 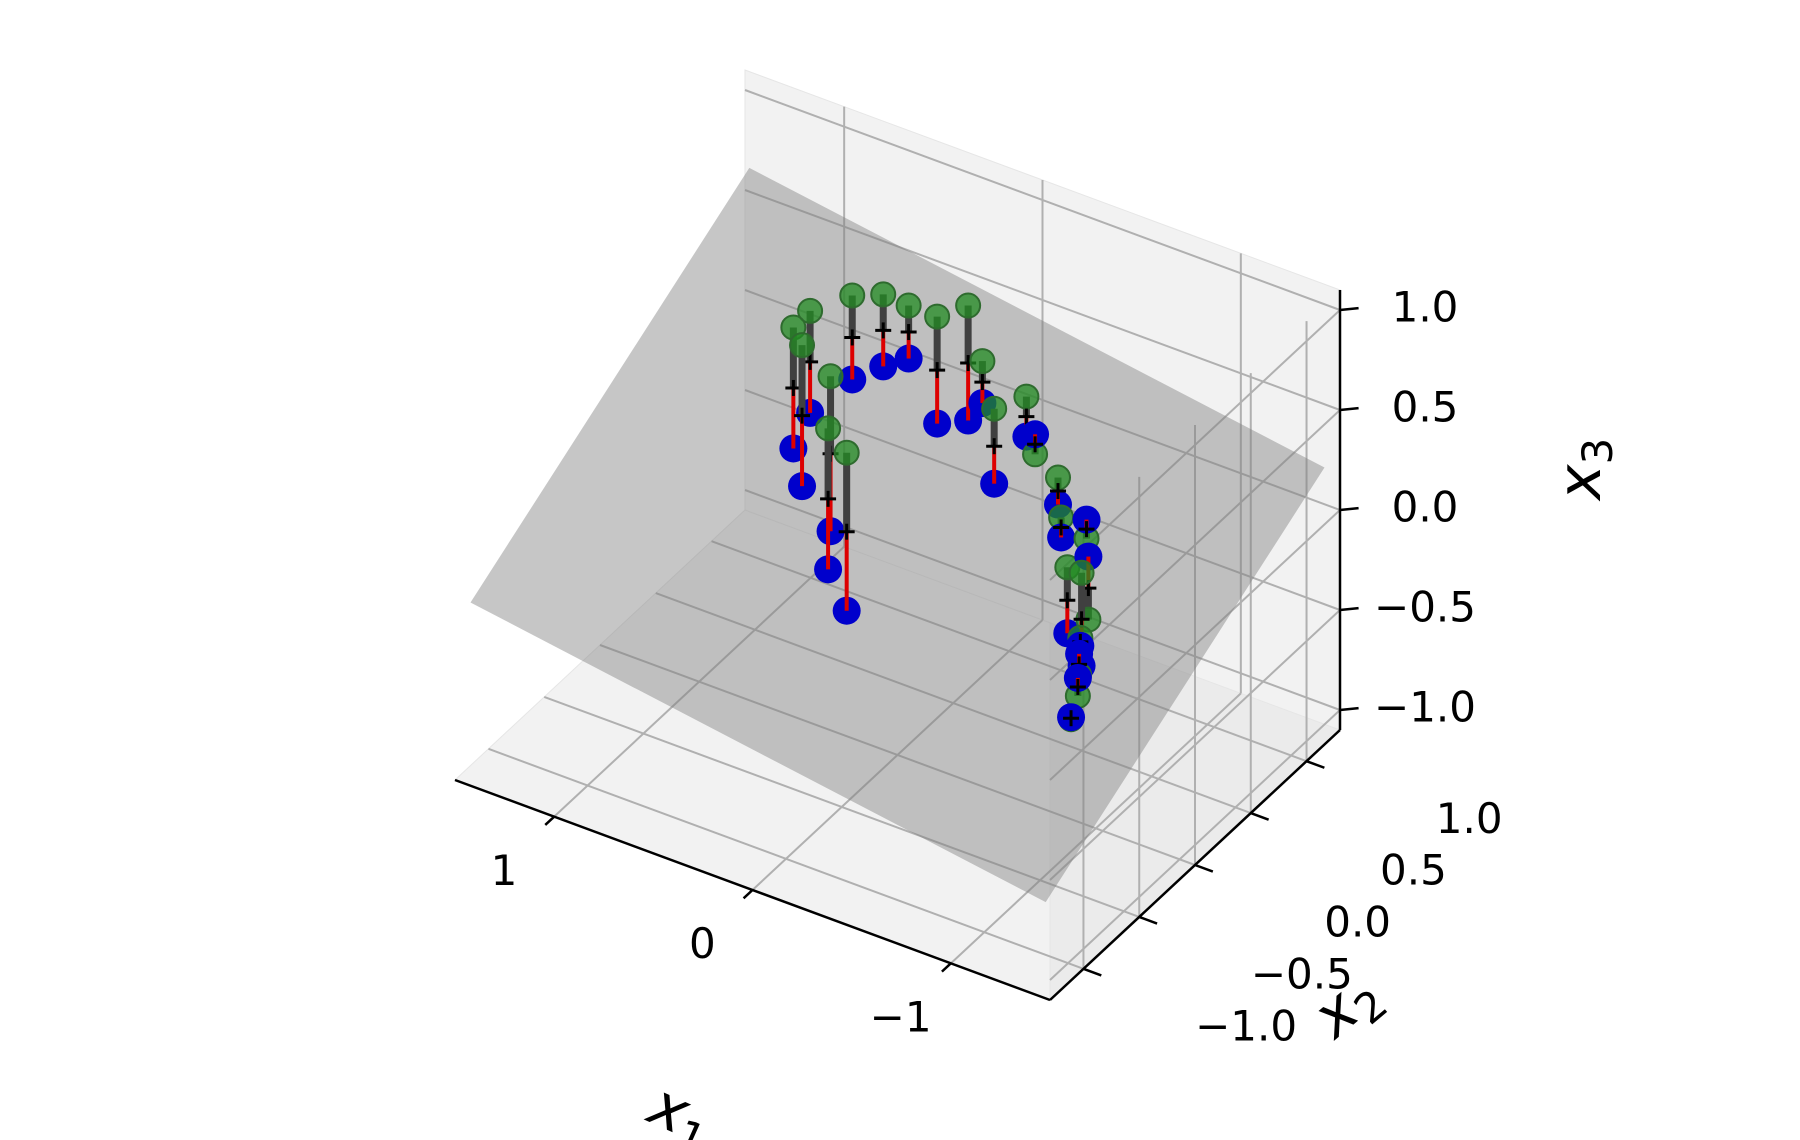 I want to click on y-tick-label: 1.0, so click(x=1469, y=818).